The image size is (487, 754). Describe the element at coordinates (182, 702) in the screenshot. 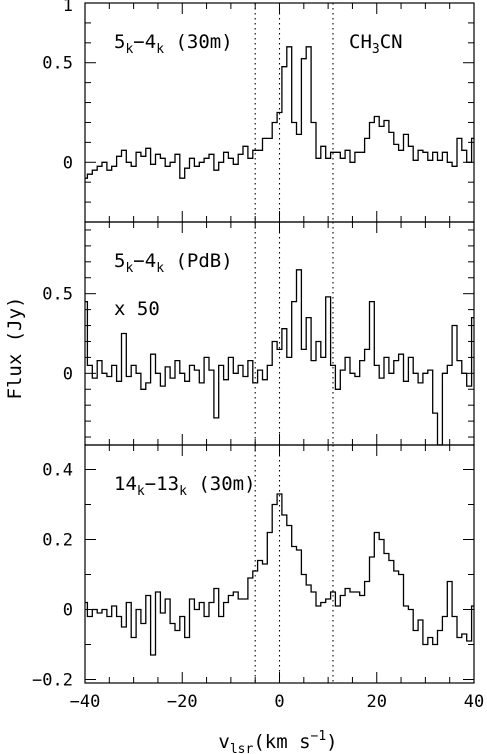

I see `x-tick-label: −20` at that location.